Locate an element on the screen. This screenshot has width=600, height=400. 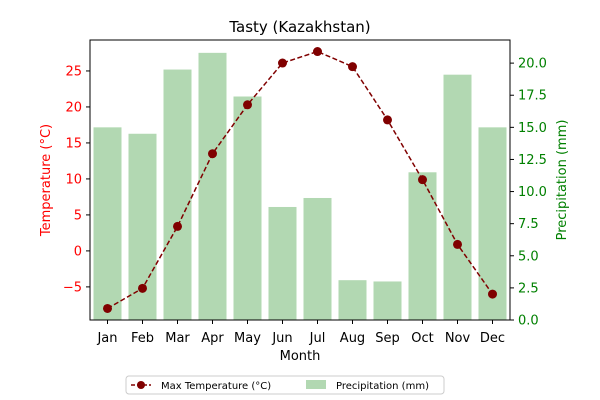
temperature-point-oct is located at coordinates (422, 180).